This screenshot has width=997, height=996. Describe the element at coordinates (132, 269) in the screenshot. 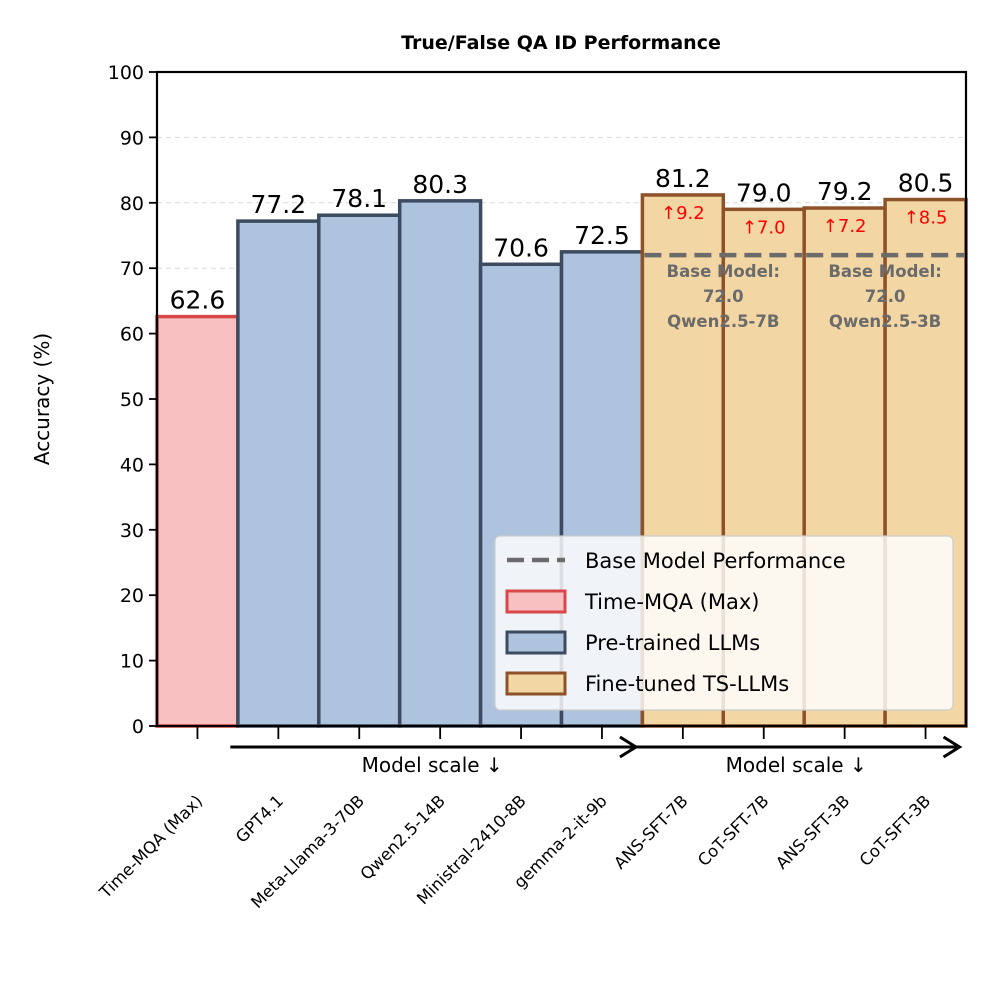

I see `y-tick-label: 70` at that location.